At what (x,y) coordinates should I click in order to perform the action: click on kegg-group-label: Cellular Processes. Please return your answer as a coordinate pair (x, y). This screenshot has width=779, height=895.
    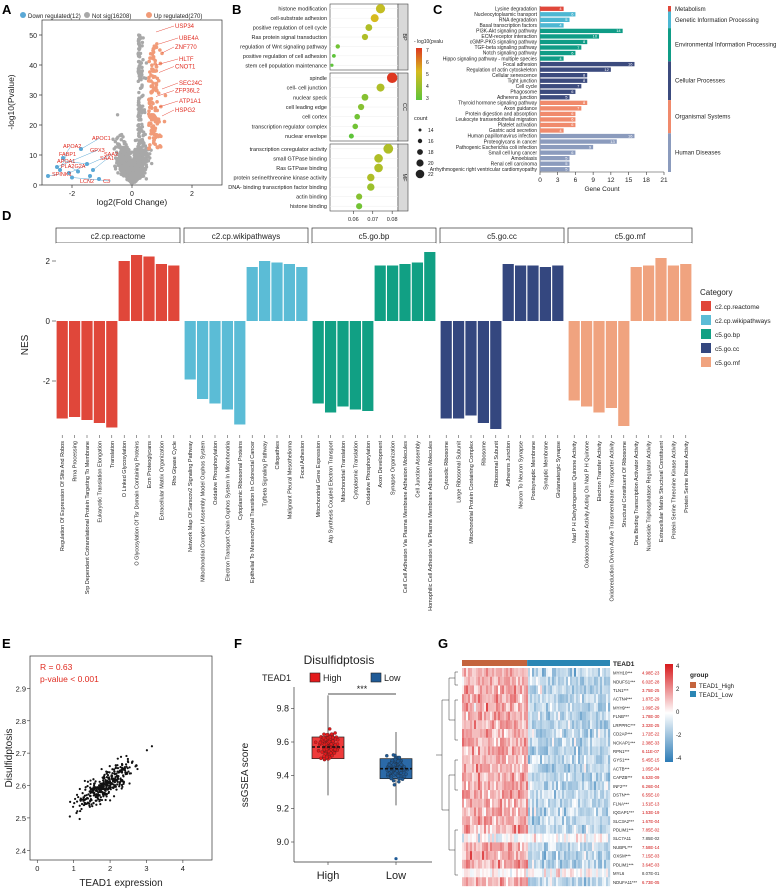
    Looking at the image, I should click on (700, 82).